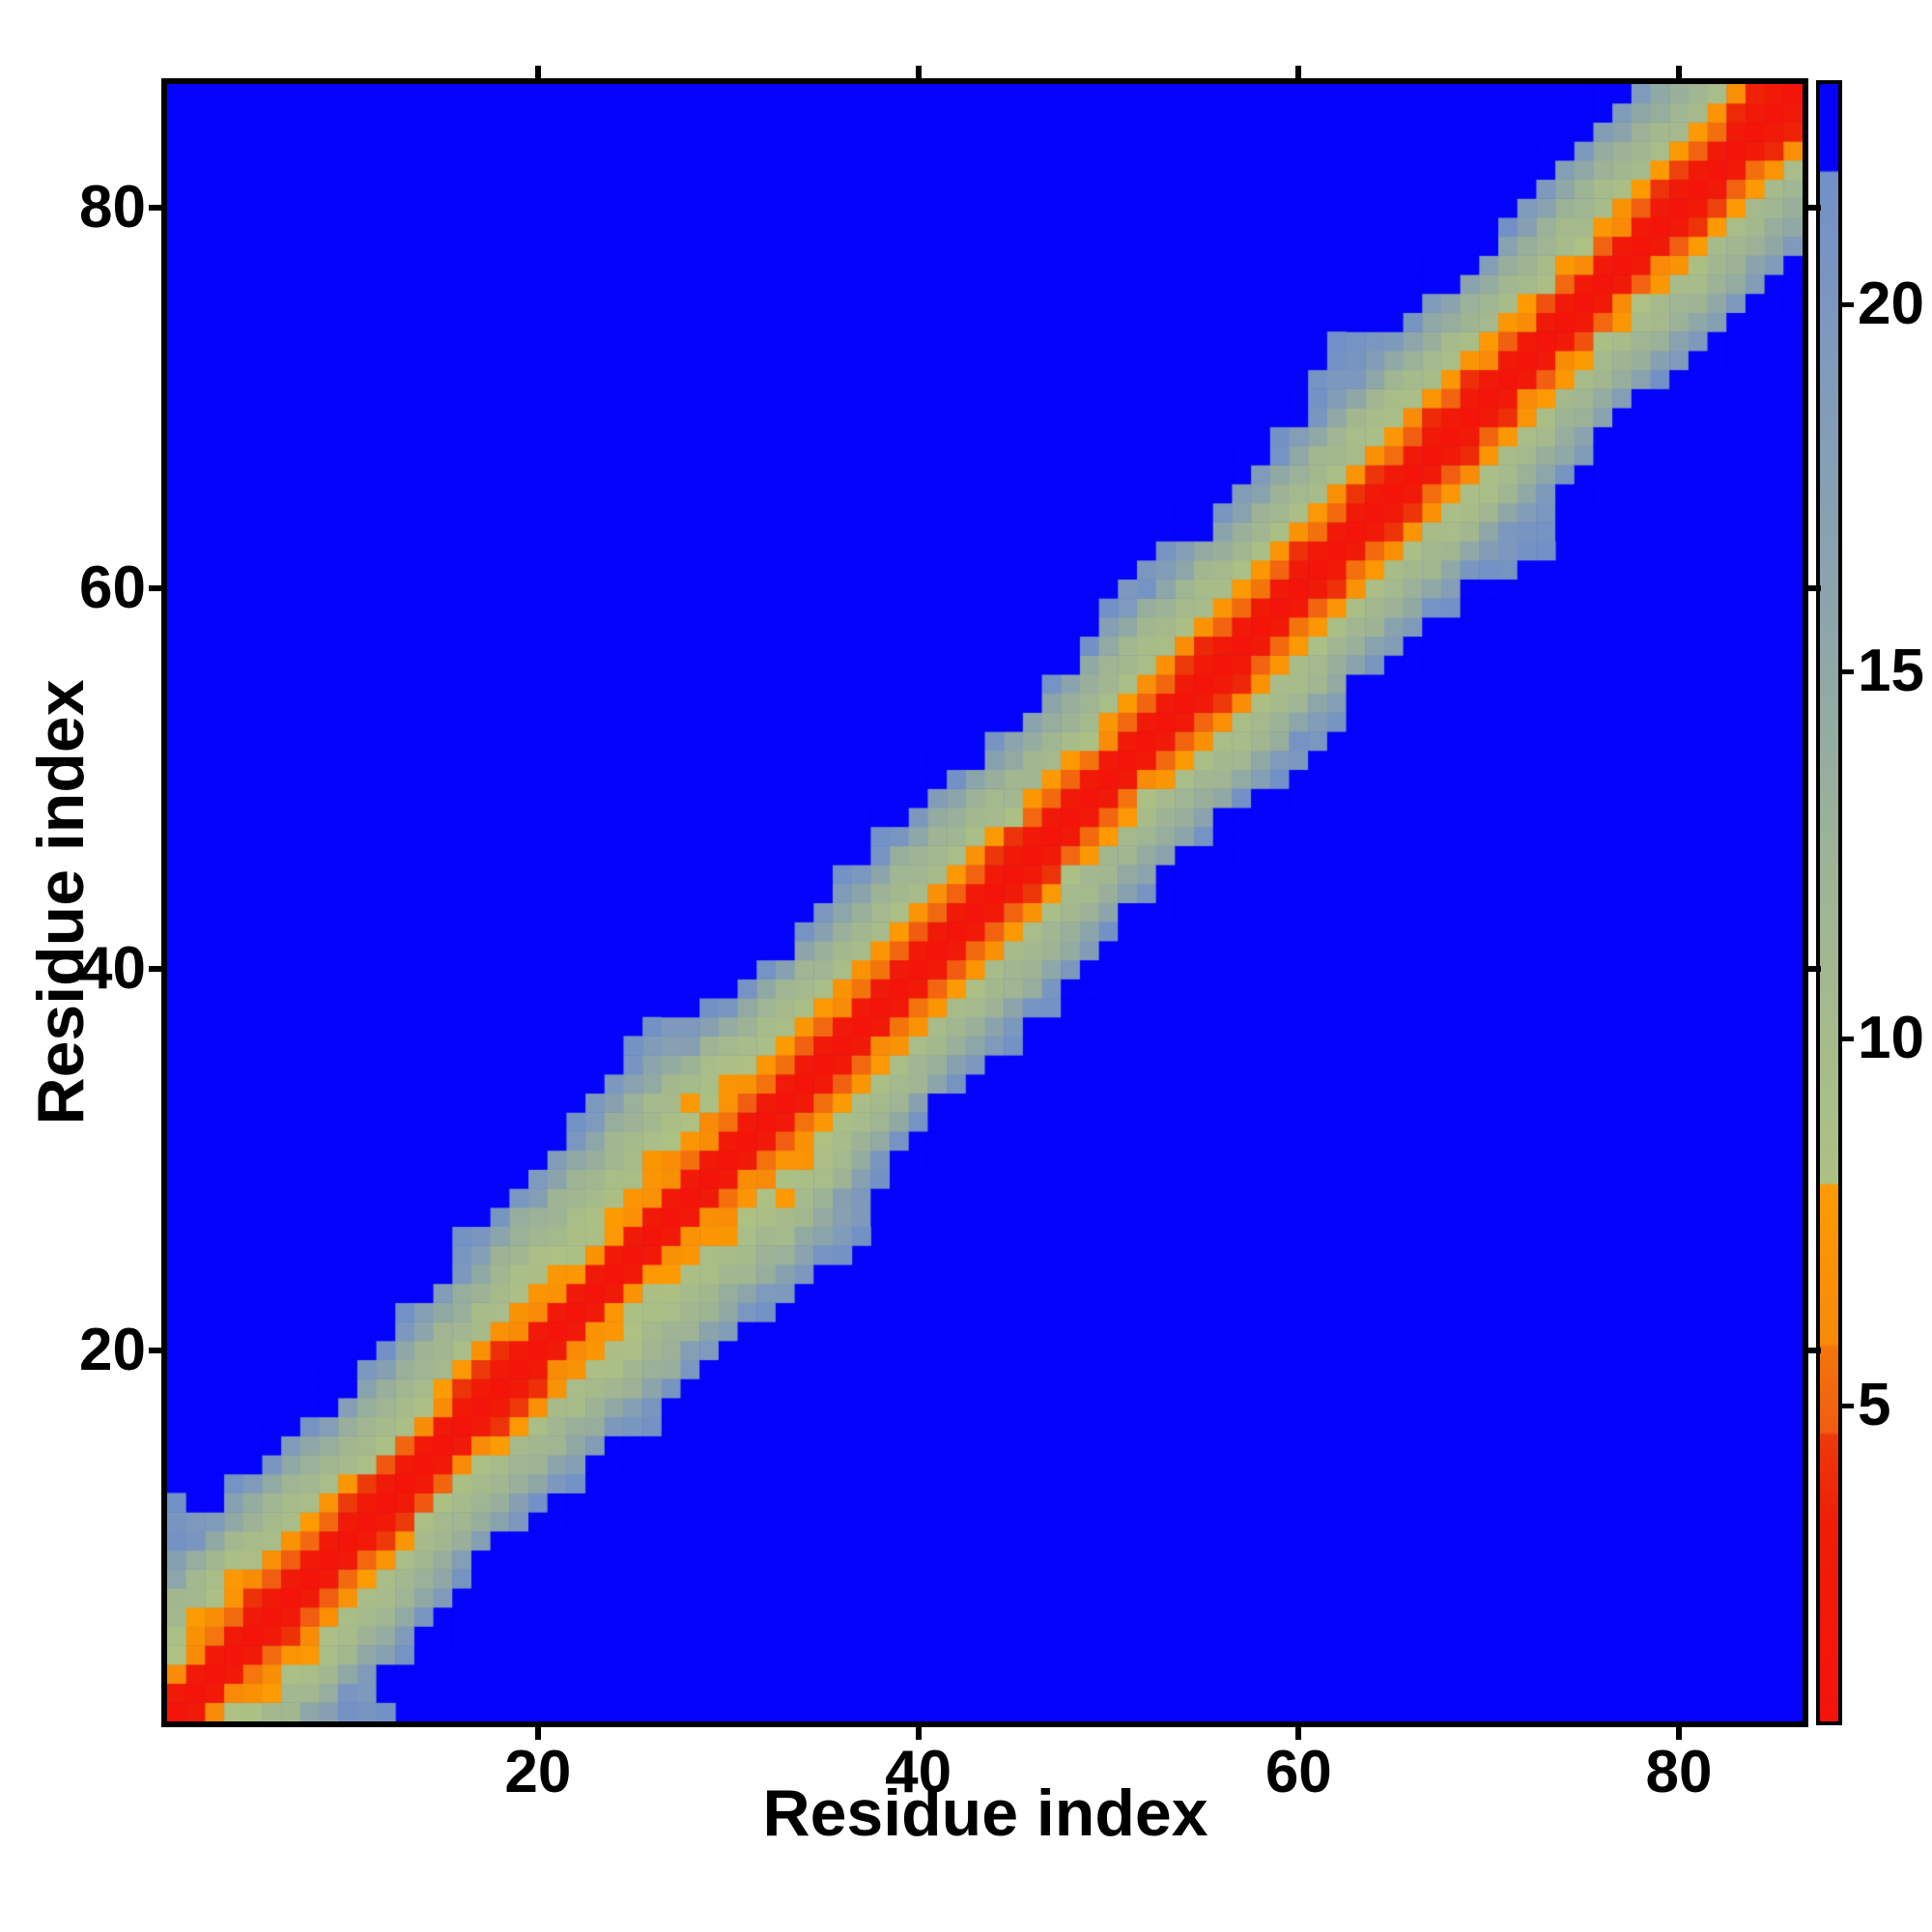  What do you see at coordinates (538, 1772) in the screenshot?
I see `x-tick-label: 20` at bounding box center [538, 1772].